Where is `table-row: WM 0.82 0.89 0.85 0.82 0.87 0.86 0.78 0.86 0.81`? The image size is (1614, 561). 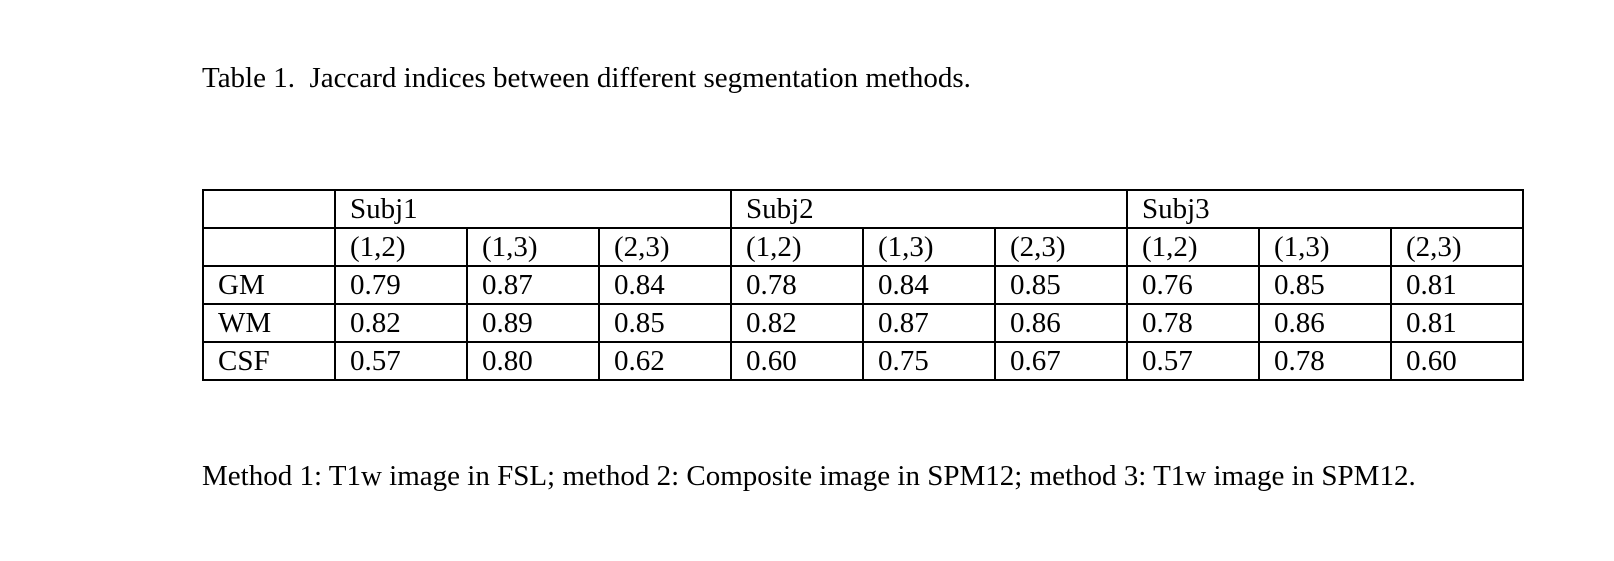 table-row: WM 0.82 0.89 0.85 0.82 0.87 0.86 0.78 0.86 0.81 is located at coordinates (863, 323).